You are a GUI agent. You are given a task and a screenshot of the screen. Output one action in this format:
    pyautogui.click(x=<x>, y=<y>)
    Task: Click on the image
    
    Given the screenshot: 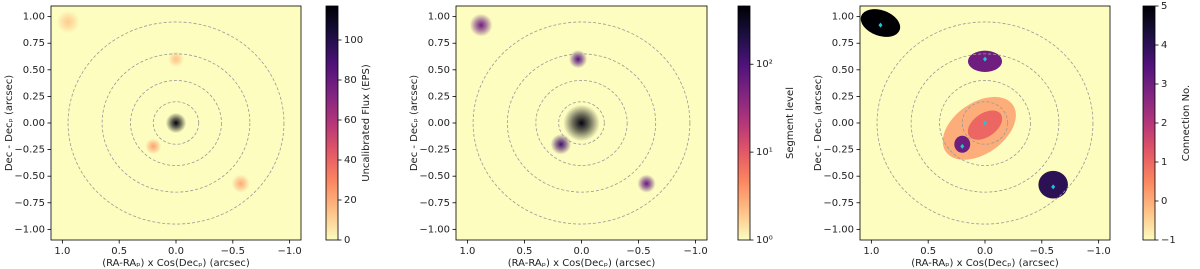 What is the action you would take?
    pyautogui.click(x=580, y=119)
    